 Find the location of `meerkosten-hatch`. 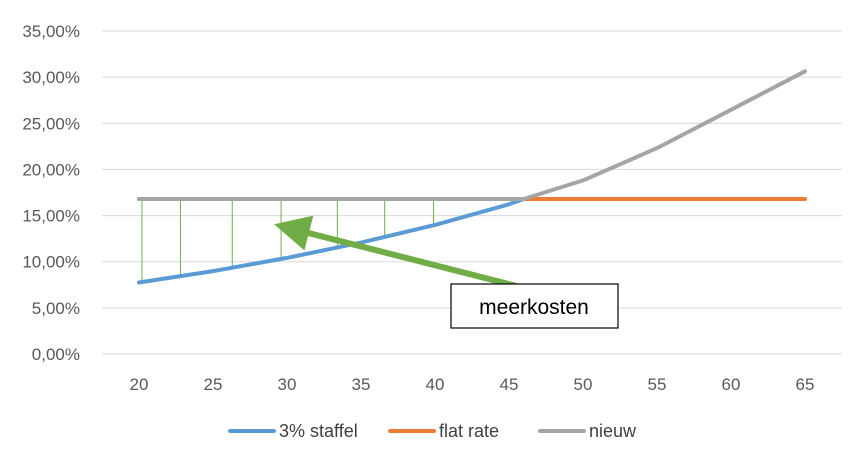

meerkosten-hatch is located at coordinates (288, 240).